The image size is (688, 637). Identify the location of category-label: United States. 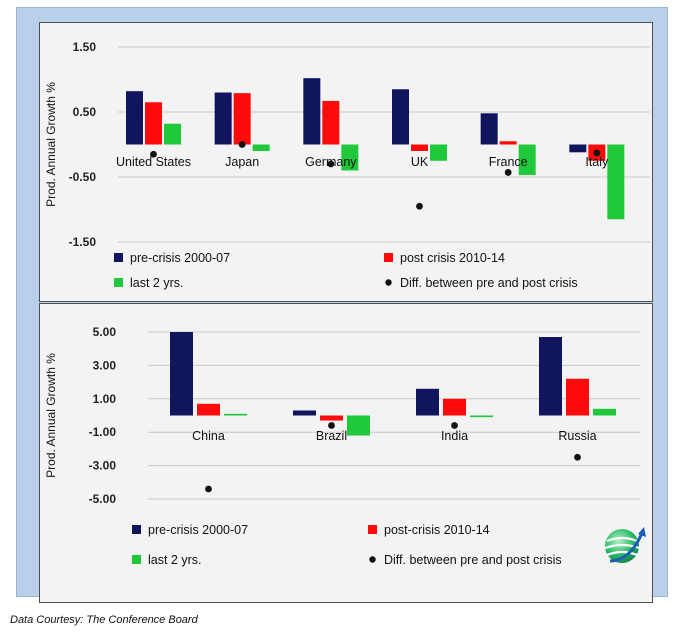
(153, 162).